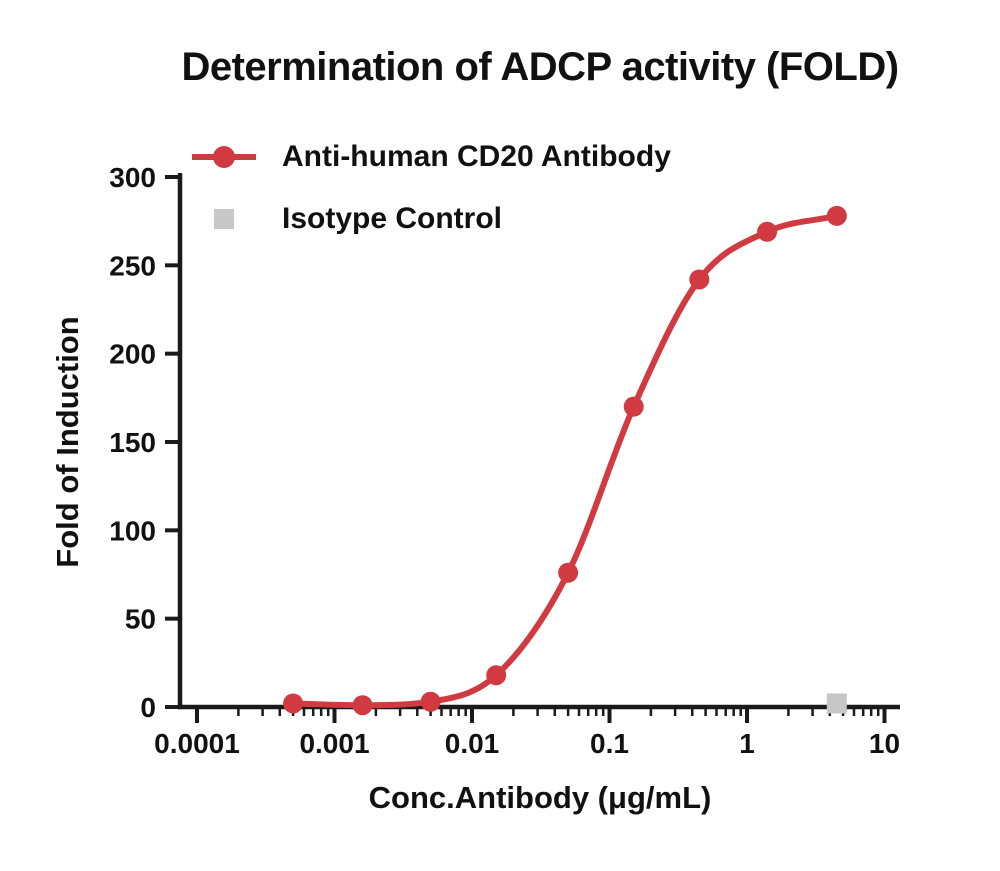 This screenshot has height=871, width=1000. I want to click on x-axis-title: Conc.Antibody (μg/mL), so click(540, 797).